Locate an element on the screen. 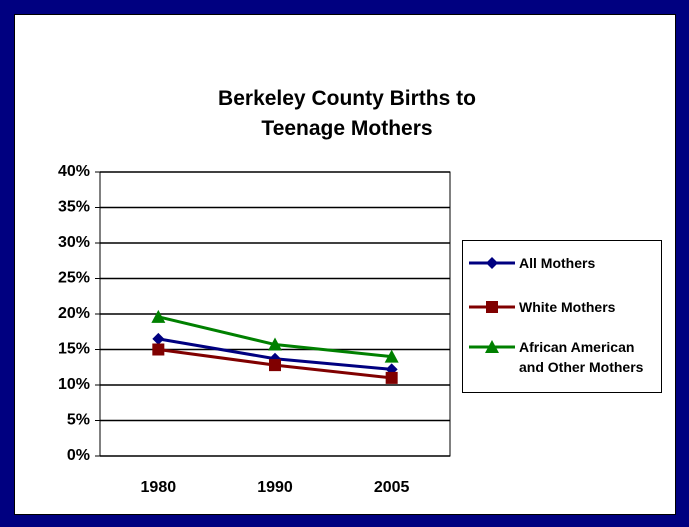 This screenshot has width=689, height=527. y-tick-label: 20% is located at coordinates (74, 313).